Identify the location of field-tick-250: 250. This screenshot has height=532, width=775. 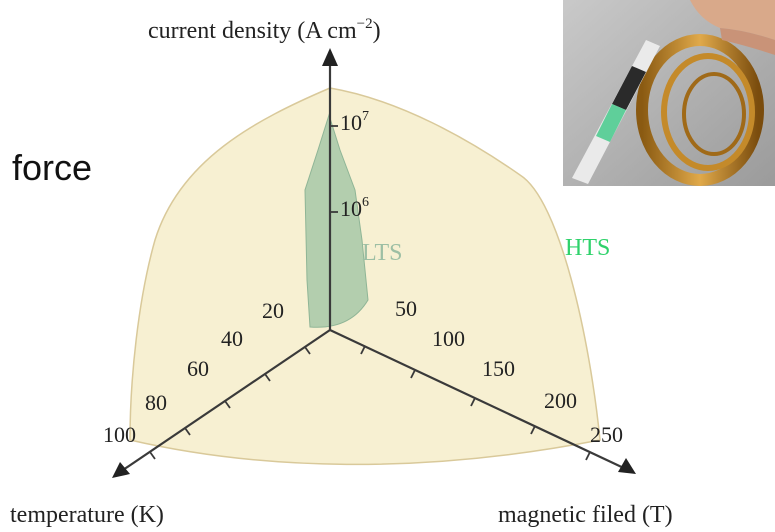
(606, 434).